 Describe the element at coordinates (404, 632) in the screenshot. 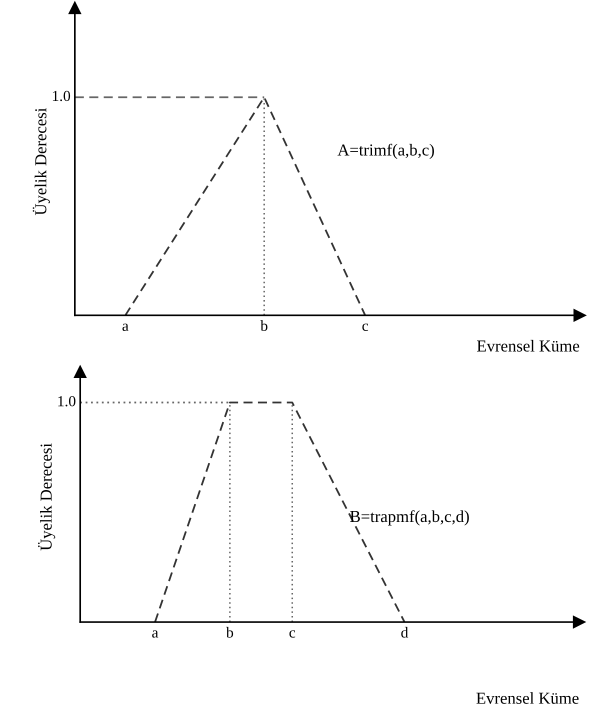

I see `x-tick-label: d` at that location.